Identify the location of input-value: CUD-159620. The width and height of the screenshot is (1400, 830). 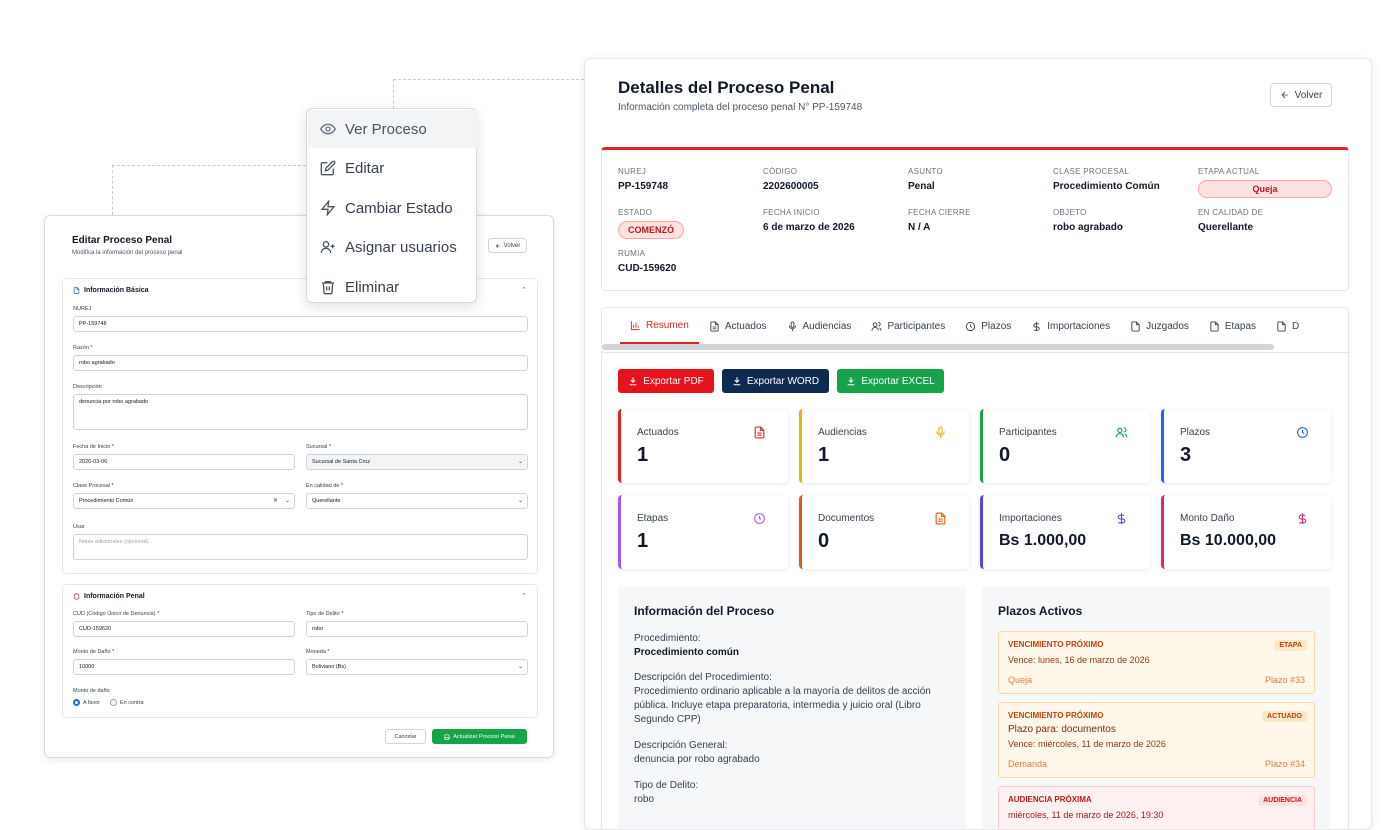
(95, 629).